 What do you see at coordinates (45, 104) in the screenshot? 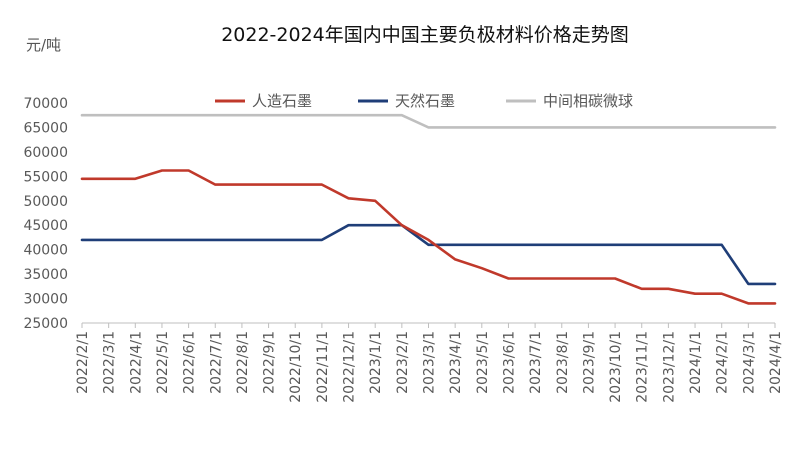
I see `y-tick-label: 70000` at bounding box center [45, 104].